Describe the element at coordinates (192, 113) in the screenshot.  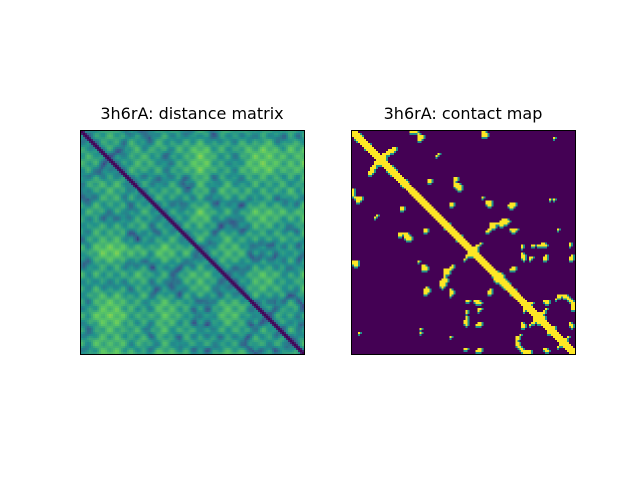
I see `chart-title-distance-matrix: 3h6rA: distance matrix` at that location.